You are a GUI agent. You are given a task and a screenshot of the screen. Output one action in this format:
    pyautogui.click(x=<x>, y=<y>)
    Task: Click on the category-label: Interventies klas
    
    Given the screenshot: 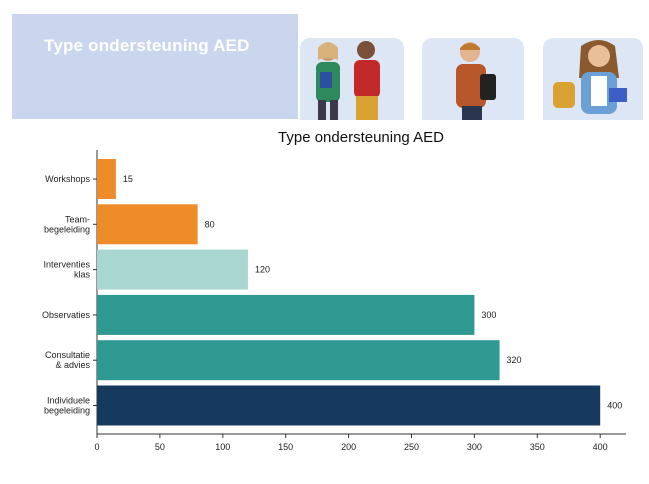 What is the action you would take?
    pyautogui.click(x=66, y=270)
    